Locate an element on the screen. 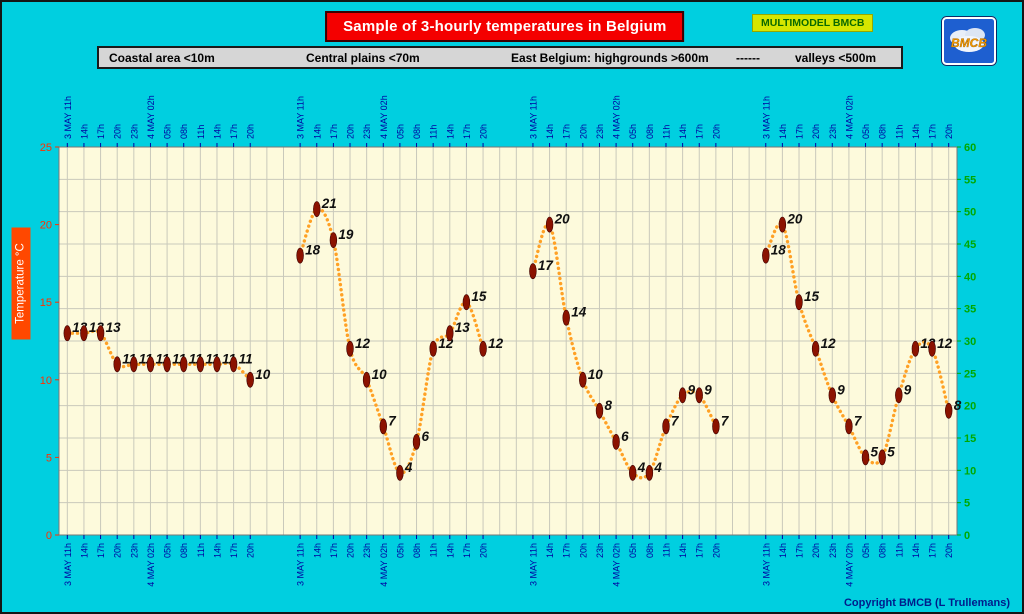  y-left-tick-label: 25 is located at coordinates (46, 148).